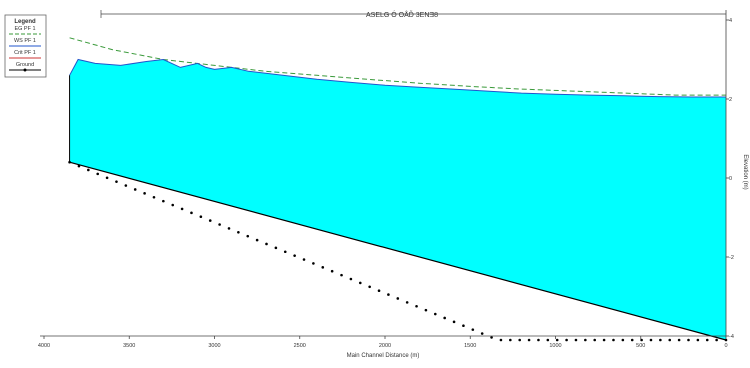  What do you see at coordinates (730, 179) in the screenshot?
I see `y-tick-label: 0` at bounding box center [730, 179].